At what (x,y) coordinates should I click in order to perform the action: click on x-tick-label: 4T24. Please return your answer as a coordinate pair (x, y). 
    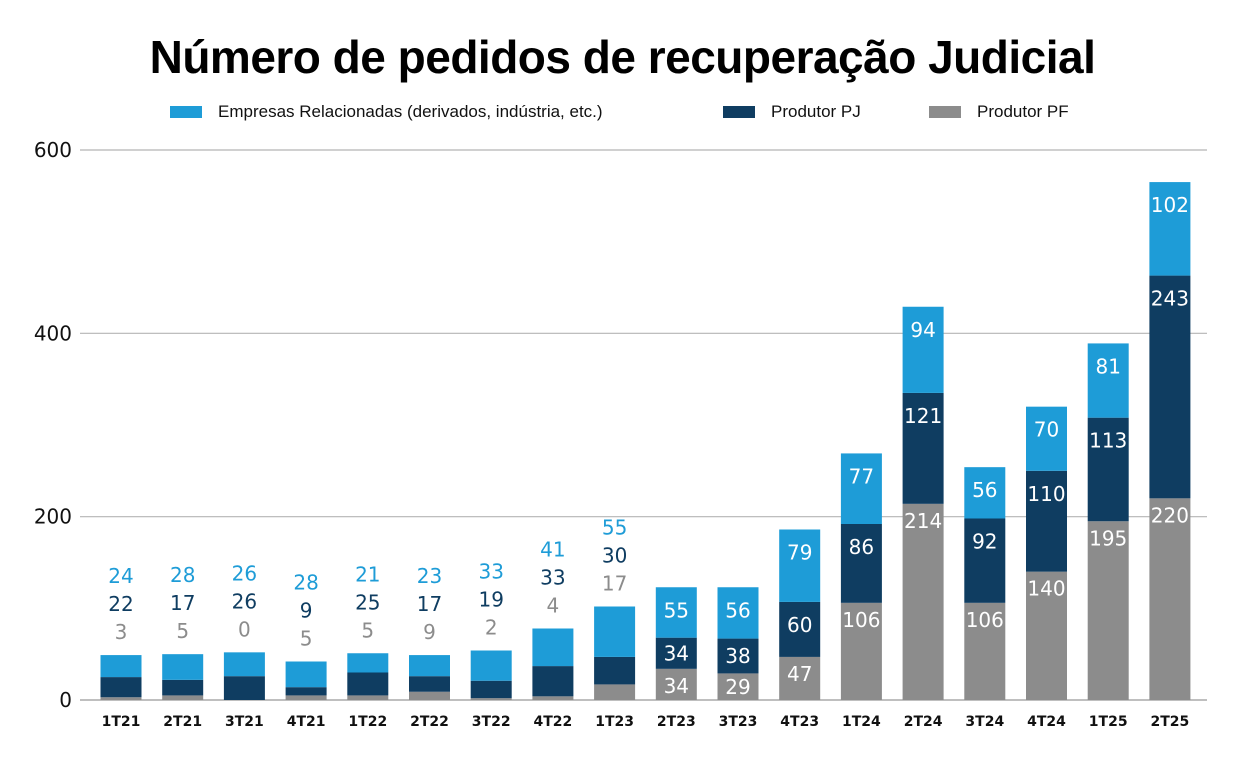
    Looking at the image, I should click on (1046, 722).